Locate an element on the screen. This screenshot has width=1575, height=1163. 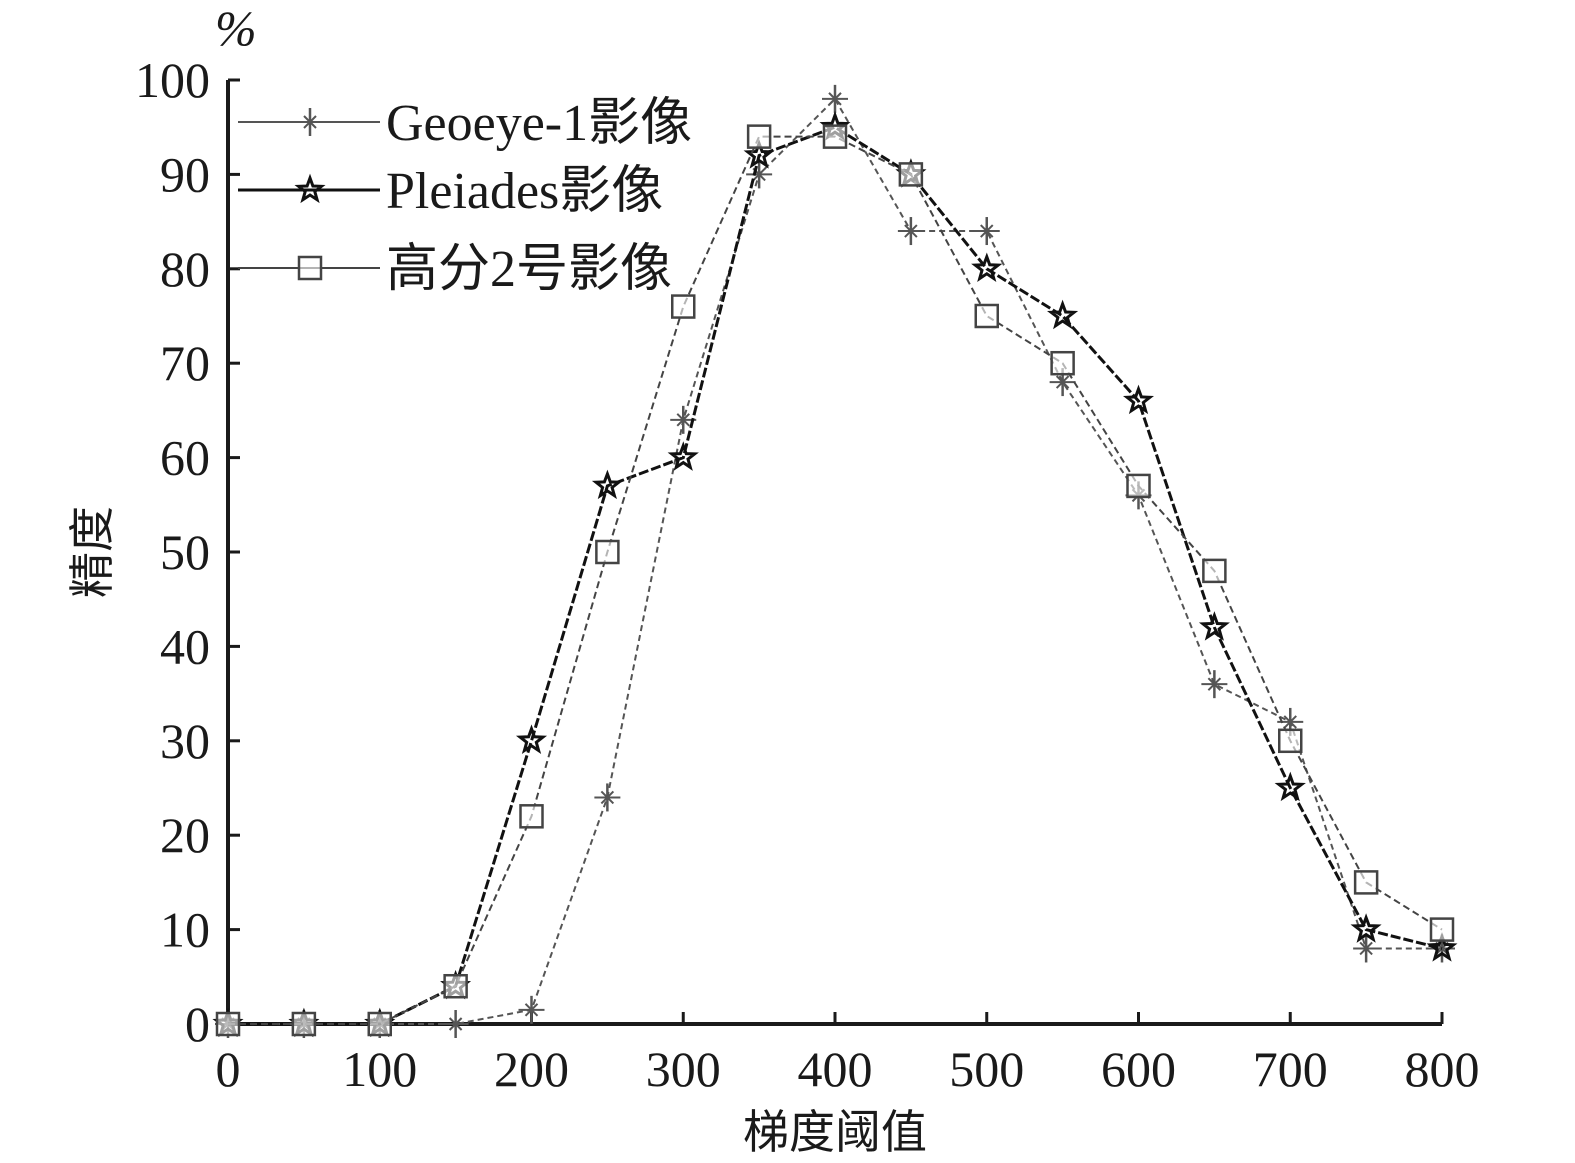
y-tick-label: 60 is located at coordinates (185, 458).